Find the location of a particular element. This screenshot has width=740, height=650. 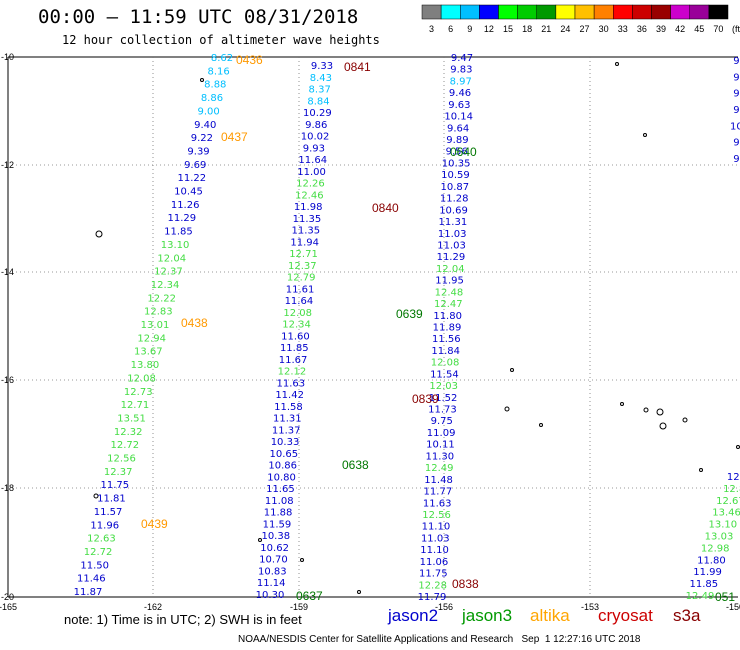

wave-height-label: 12.83 is located at coordinates (158, 312).